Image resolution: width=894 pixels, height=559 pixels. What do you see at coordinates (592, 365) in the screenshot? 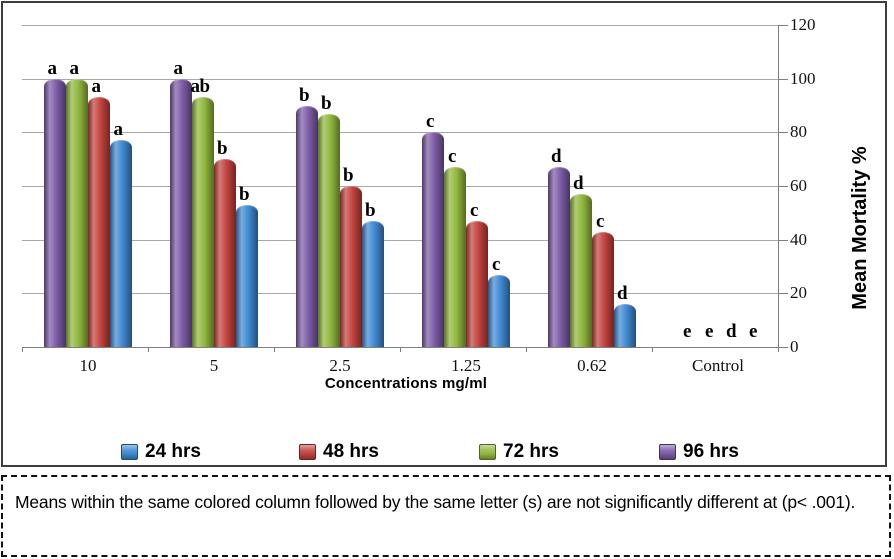
I see `x-category-label: 0.62` at bounding box center [592, 365].